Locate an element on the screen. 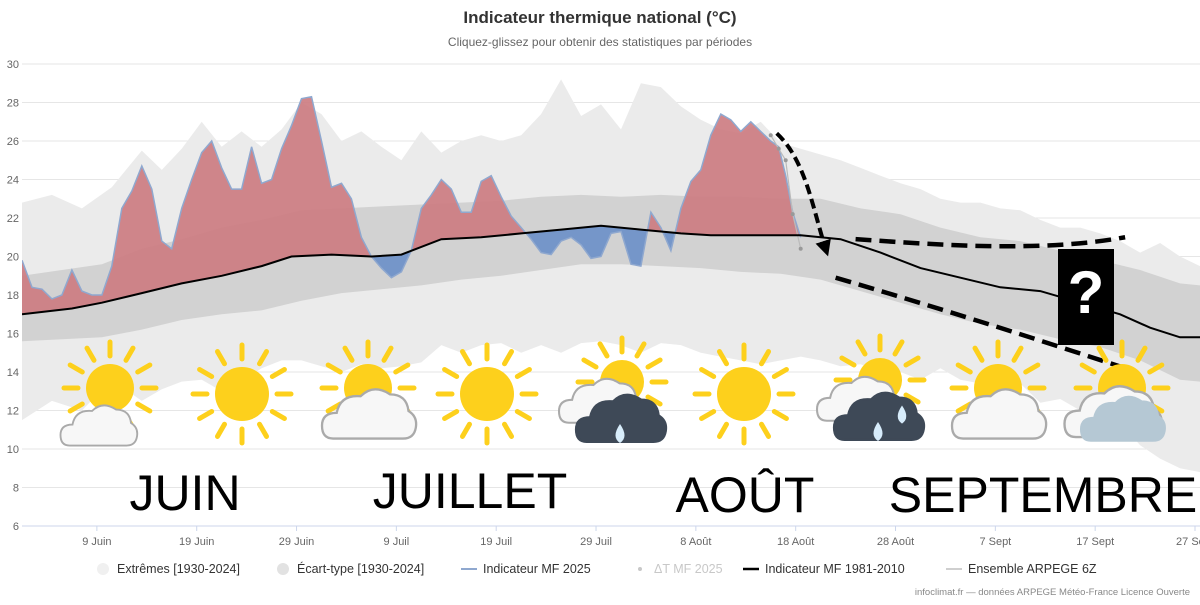 This screenshot has width=1200, height=605. y-tick-label: 22 is located at coordinates (13, 219).